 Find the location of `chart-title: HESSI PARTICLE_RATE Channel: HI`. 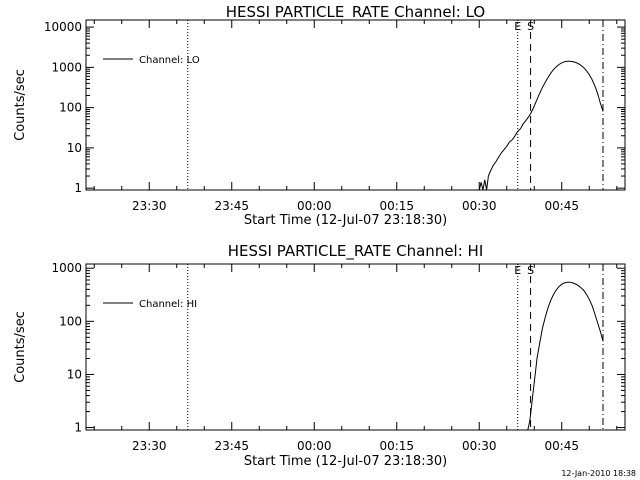

chart-title: HESSI PARTICLE_RATE Channel: HI is located at coordinates (356, 251).